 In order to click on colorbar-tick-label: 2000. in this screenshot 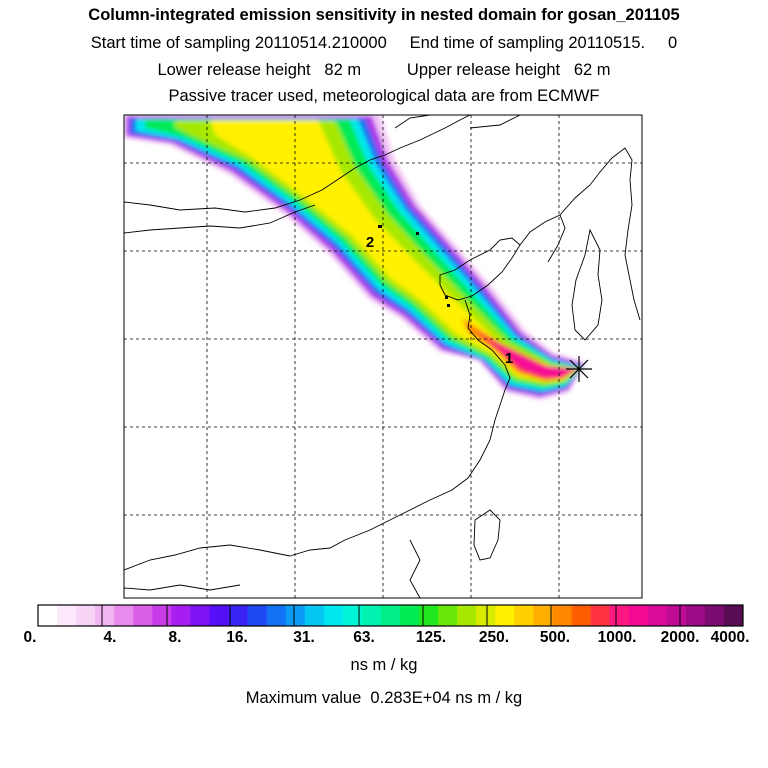, I will do `click(680, 637)`.